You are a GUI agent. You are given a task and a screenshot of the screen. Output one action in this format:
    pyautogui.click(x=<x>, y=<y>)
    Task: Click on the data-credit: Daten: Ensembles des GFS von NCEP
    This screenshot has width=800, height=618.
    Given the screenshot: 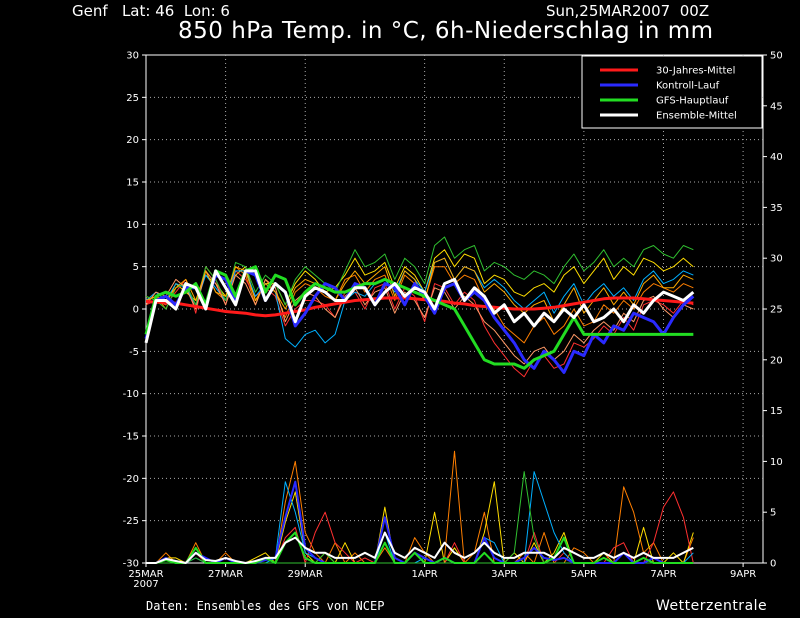 What is the action you would take?
    pyautogui.click(x=265, y=606)
    